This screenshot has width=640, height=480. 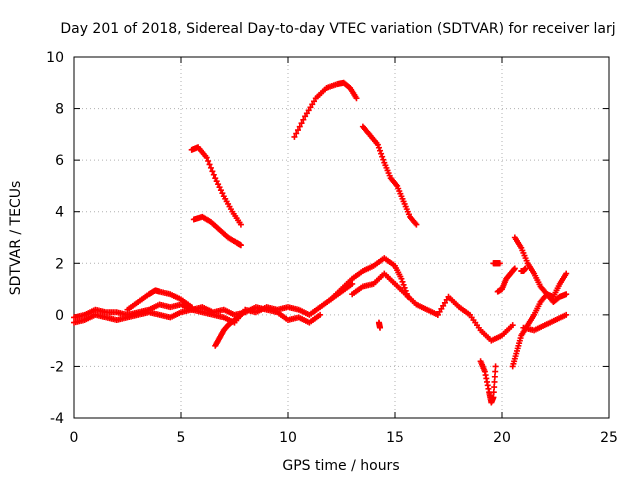 I want to click on x-tick-label: 0, so click(x=74, y=438).